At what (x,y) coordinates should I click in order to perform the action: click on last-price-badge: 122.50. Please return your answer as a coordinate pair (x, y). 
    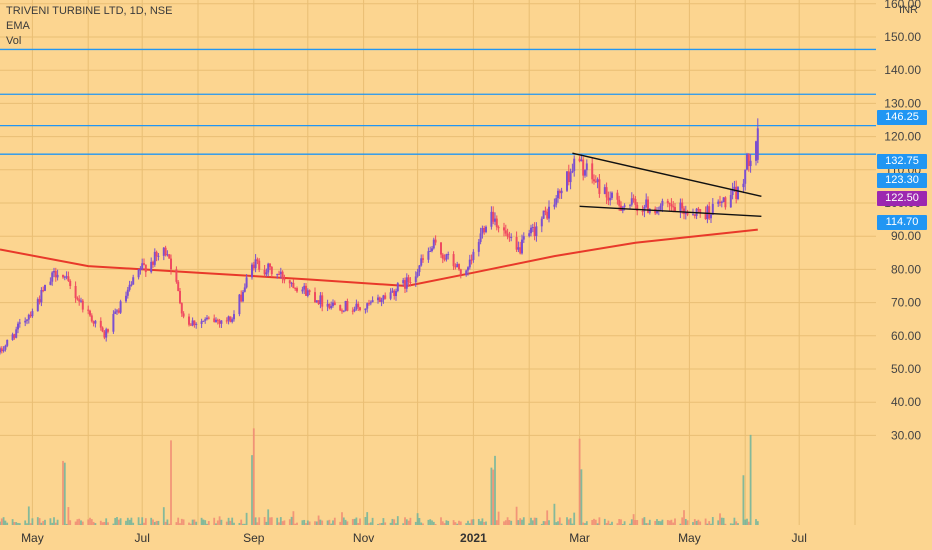
    Looking at the image, I should click on (902, 198).